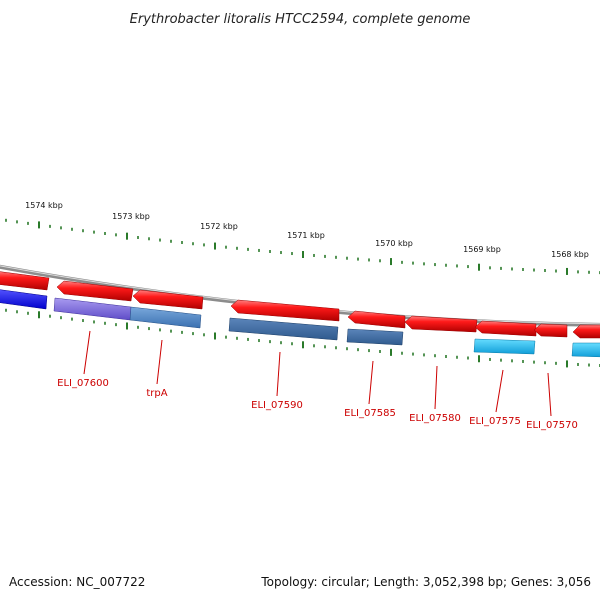  What do you see at coordinates (44, 205) in the screenshot?
I see `scale-label: 1574 kbp` at bounding box center [44, 205].